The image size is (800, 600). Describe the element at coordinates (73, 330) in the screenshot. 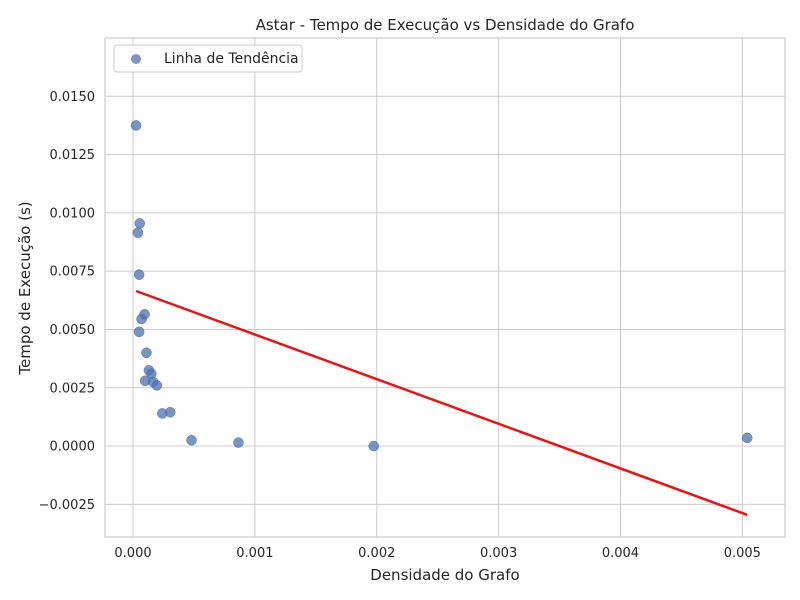

I see `y-tick-label: 0.0050` at that location.